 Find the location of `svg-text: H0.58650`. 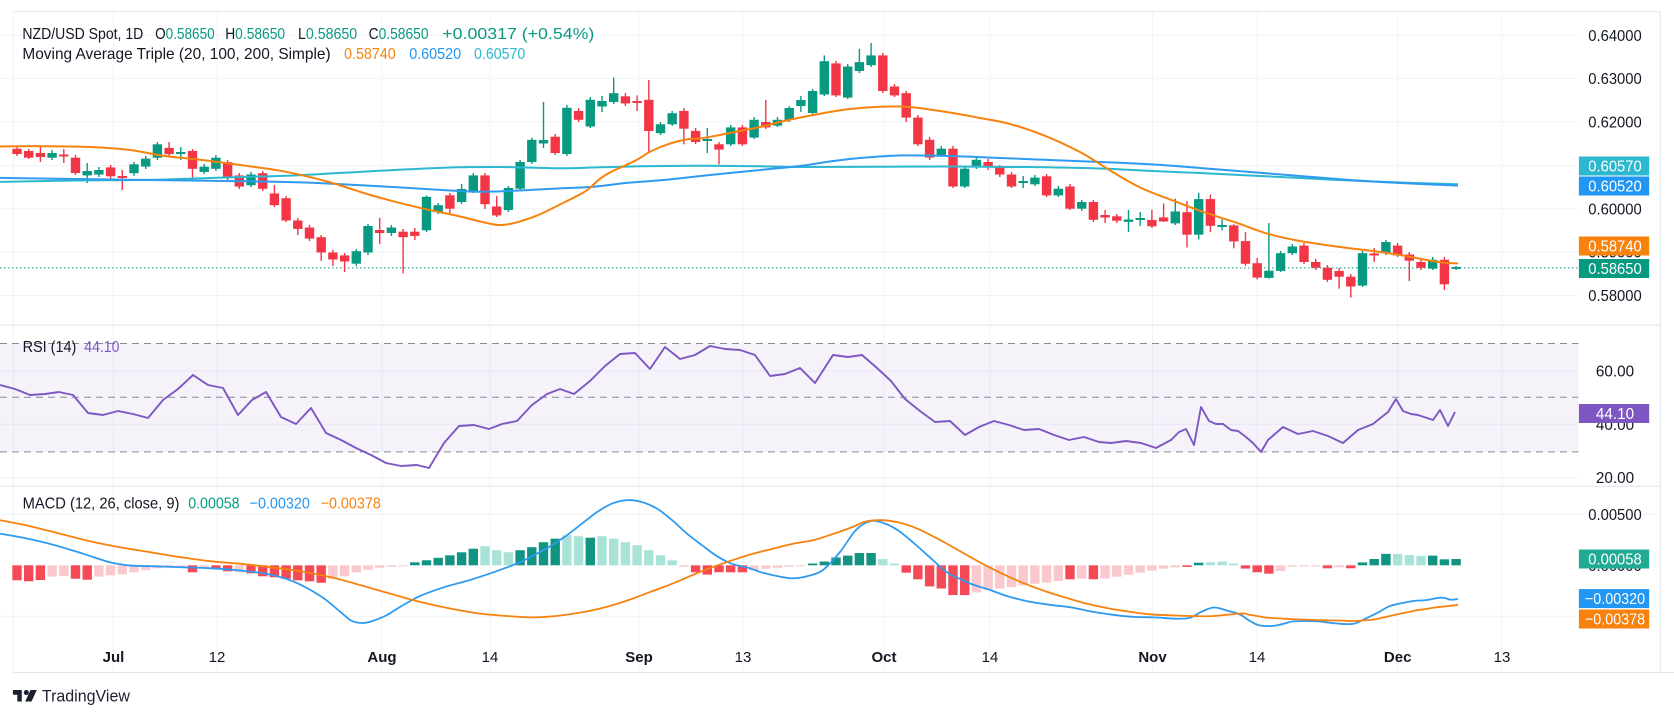

svg-text: H0.58650 is located at coordinates (255, 34).